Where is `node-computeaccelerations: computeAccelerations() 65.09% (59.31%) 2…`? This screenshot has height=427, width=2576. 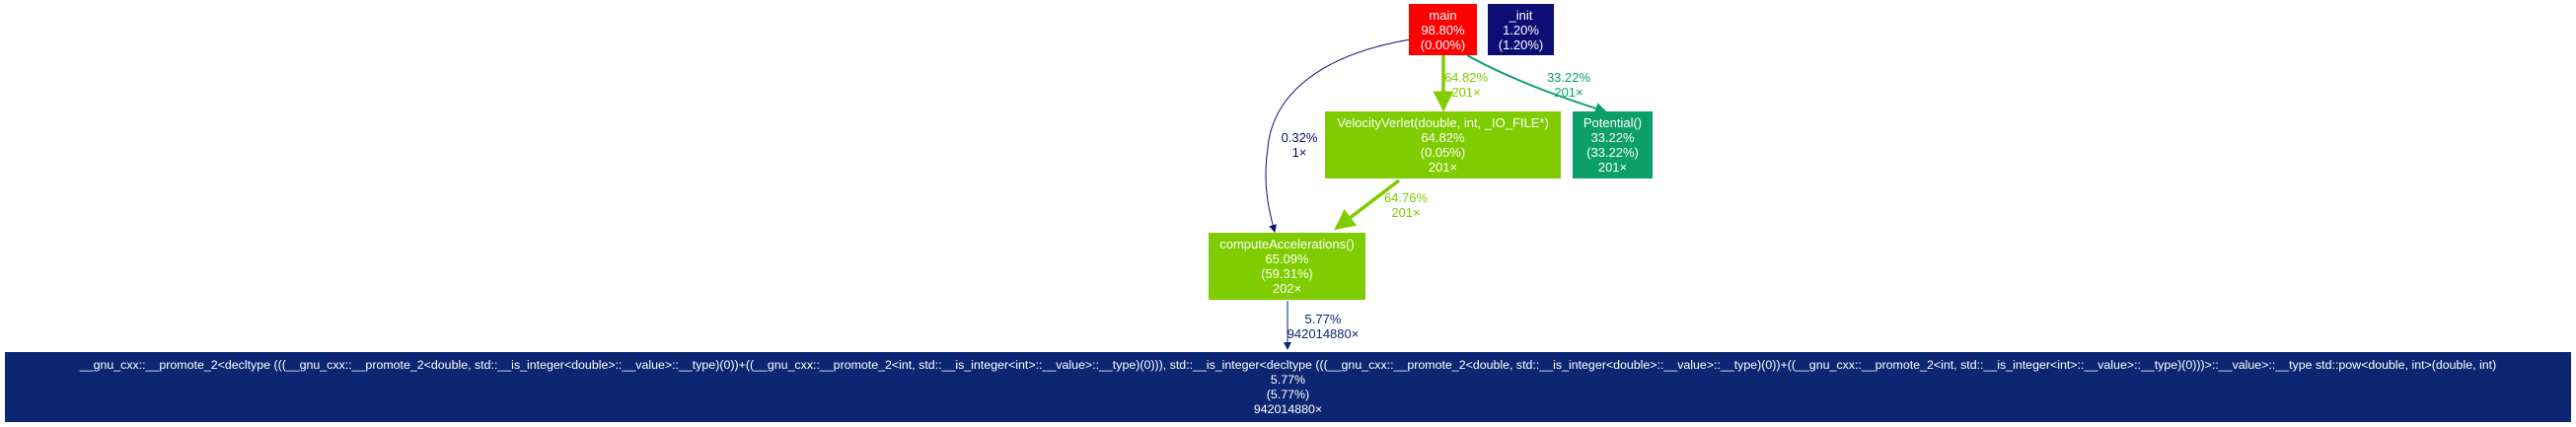 node-computeaccelerations: computeAccelerations() 65.09% (59.31%) 2… is located at coordinates (1287, 266).